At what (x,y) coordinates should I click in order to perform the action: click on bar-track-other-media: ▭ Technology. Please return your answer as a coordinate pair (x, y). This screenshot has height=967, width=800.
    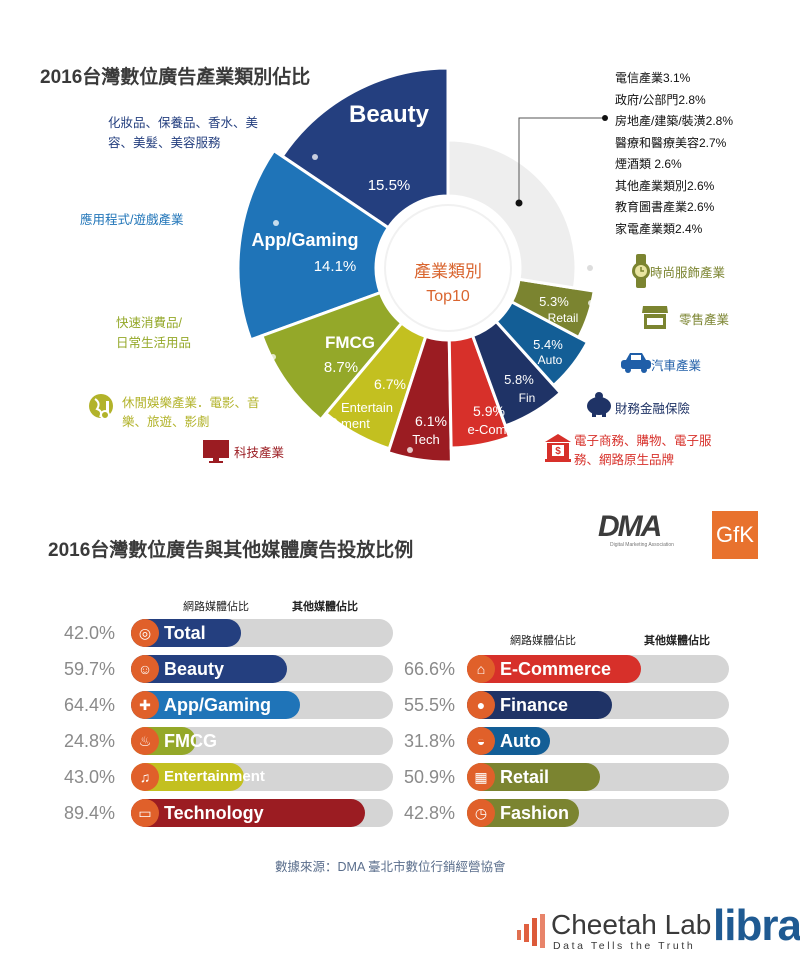
    Looking at the image, I should click on (262, 813).